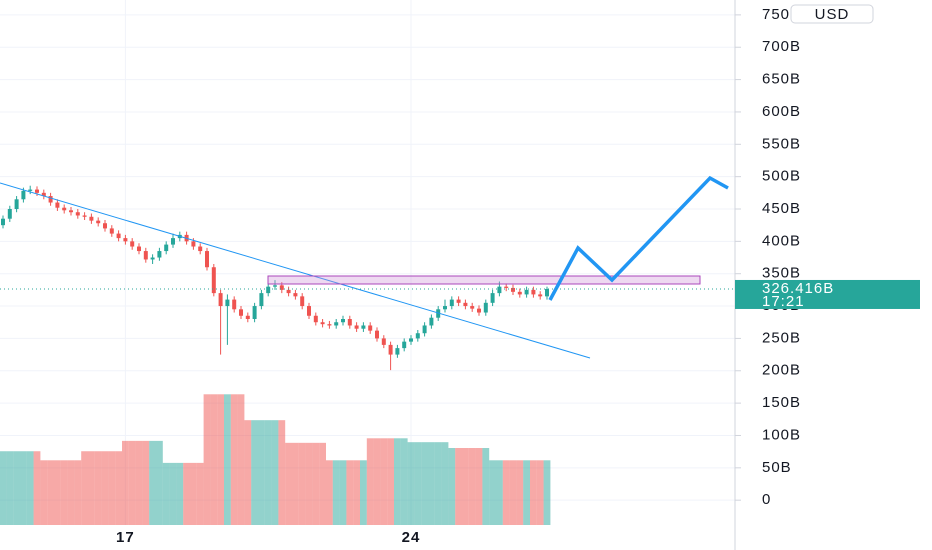 This screenshot has width=932, height=550. What do you see at coordinates (777, 467) in the screenshot?
I see `y-tick-label: 50B` at bounding box center [777, 467].